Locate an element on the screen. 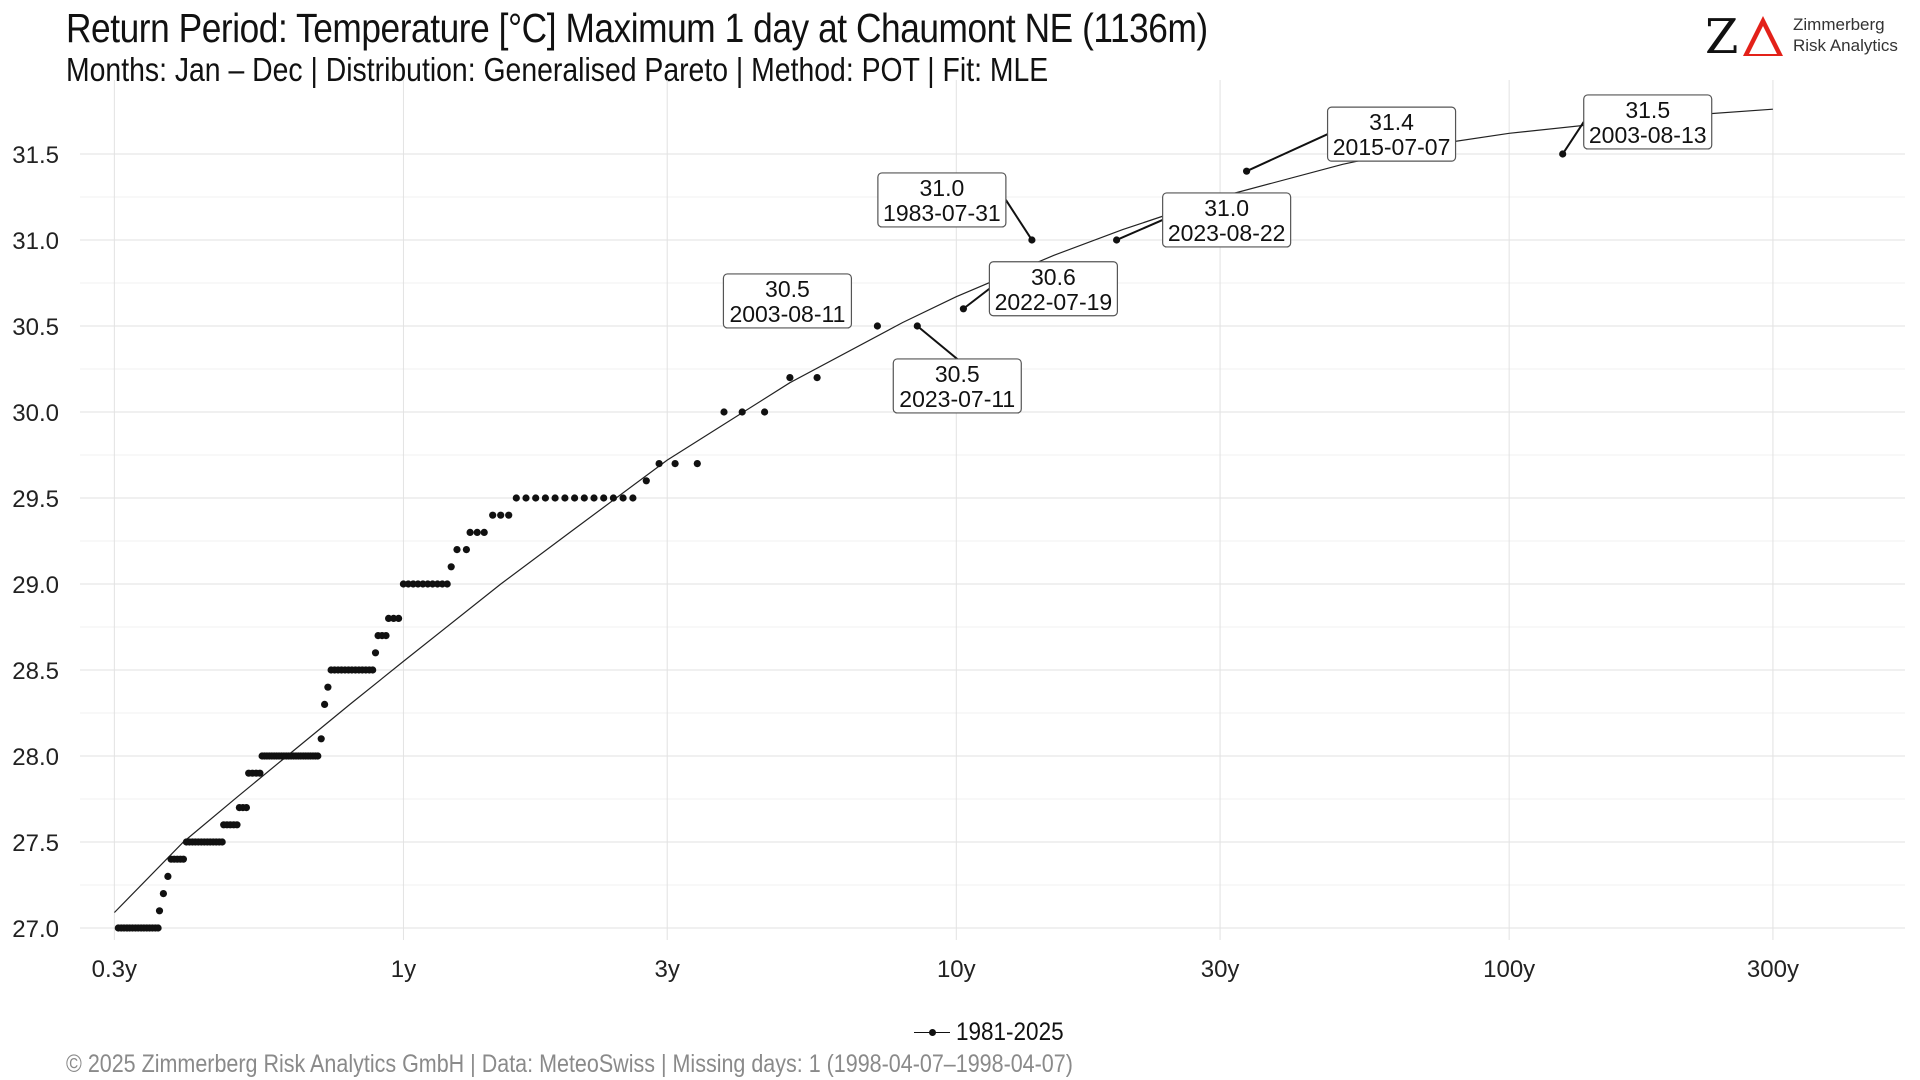 The width and height of the screenshot is (1920, 1080). y-tick-label: 27.0 is located at coordinates (35, 929).